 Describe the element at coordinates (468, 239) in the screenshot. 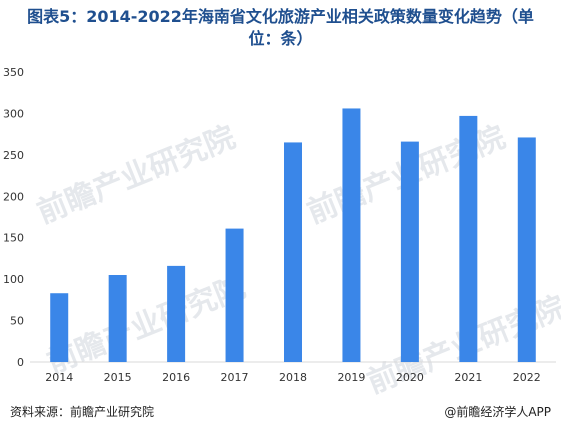

I see `bar-2021` at that location.